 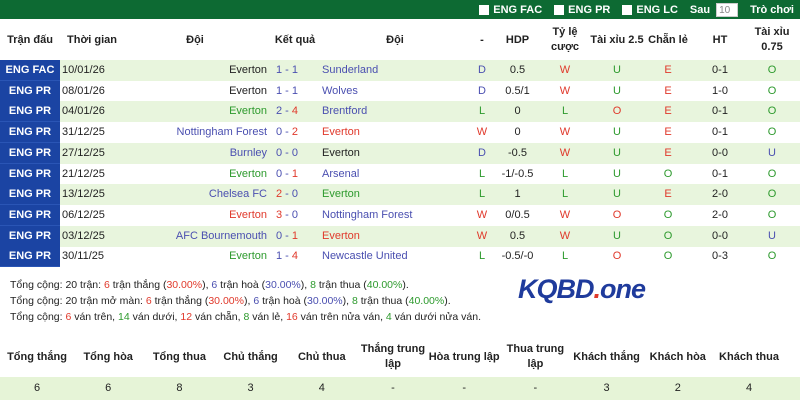 I want to click on summary-header-cell: Chủ thắng, so click(x=250, y=356).